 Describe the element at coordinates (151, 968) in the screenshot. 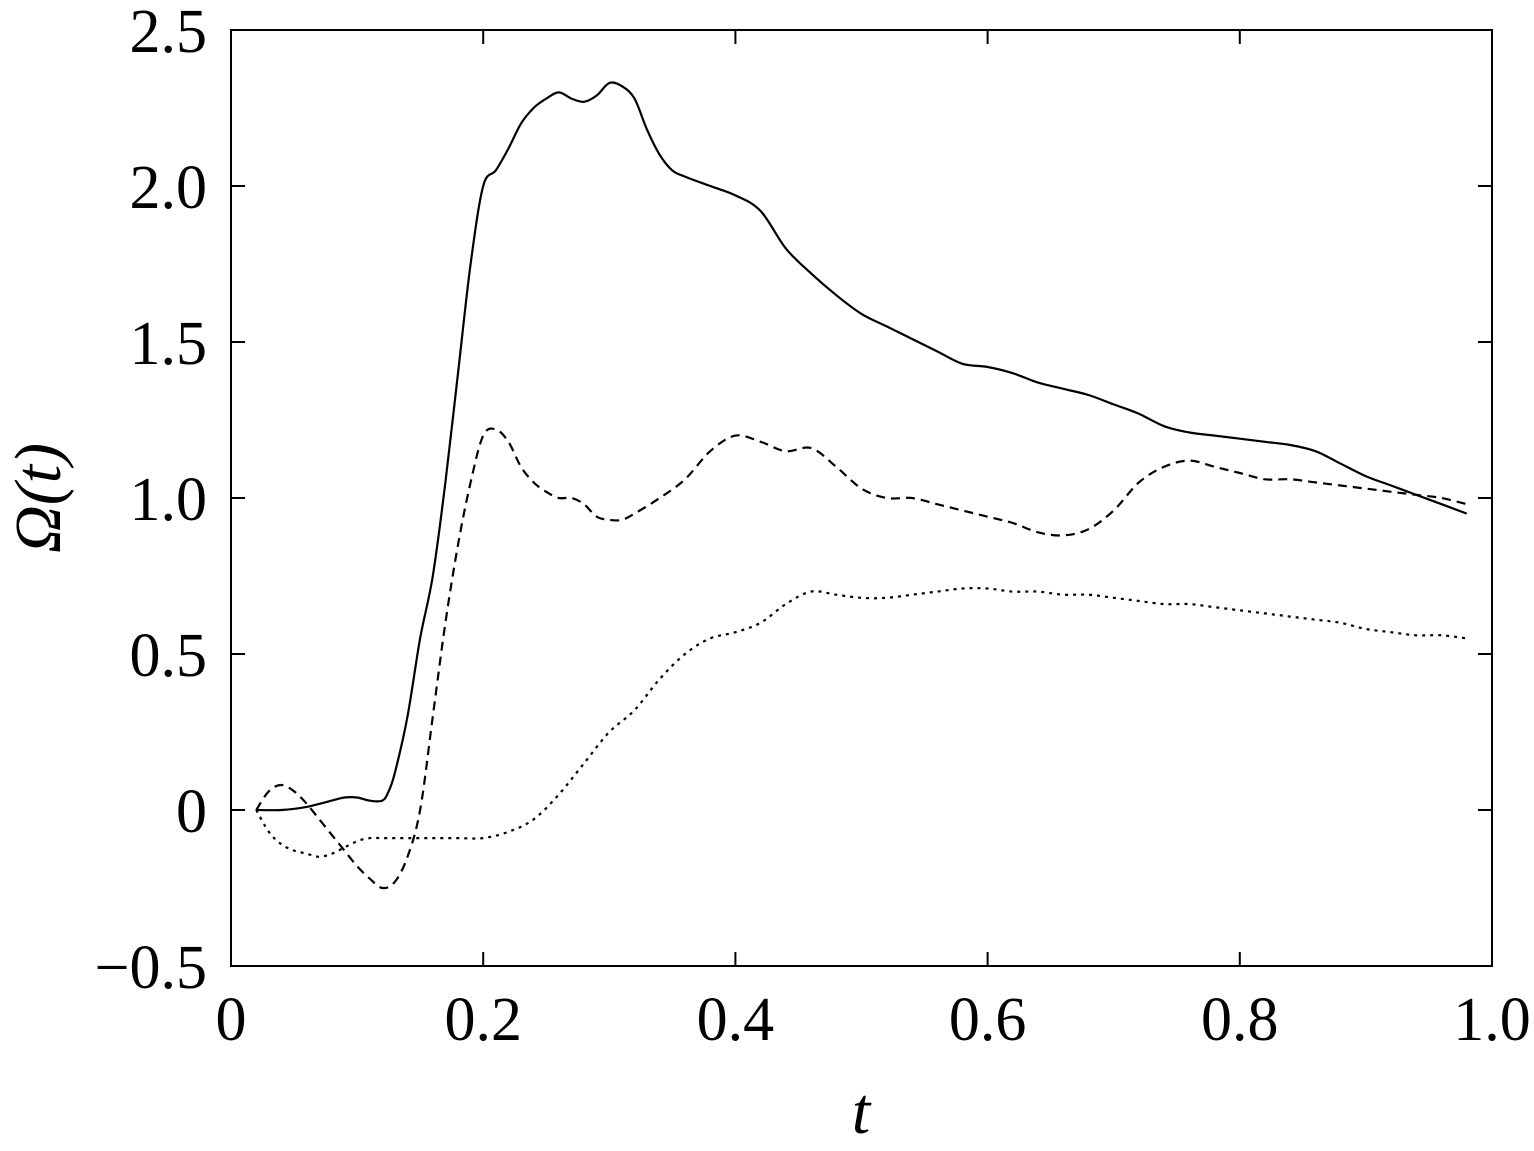

I see `y-tick-label: −0.5` at that location.